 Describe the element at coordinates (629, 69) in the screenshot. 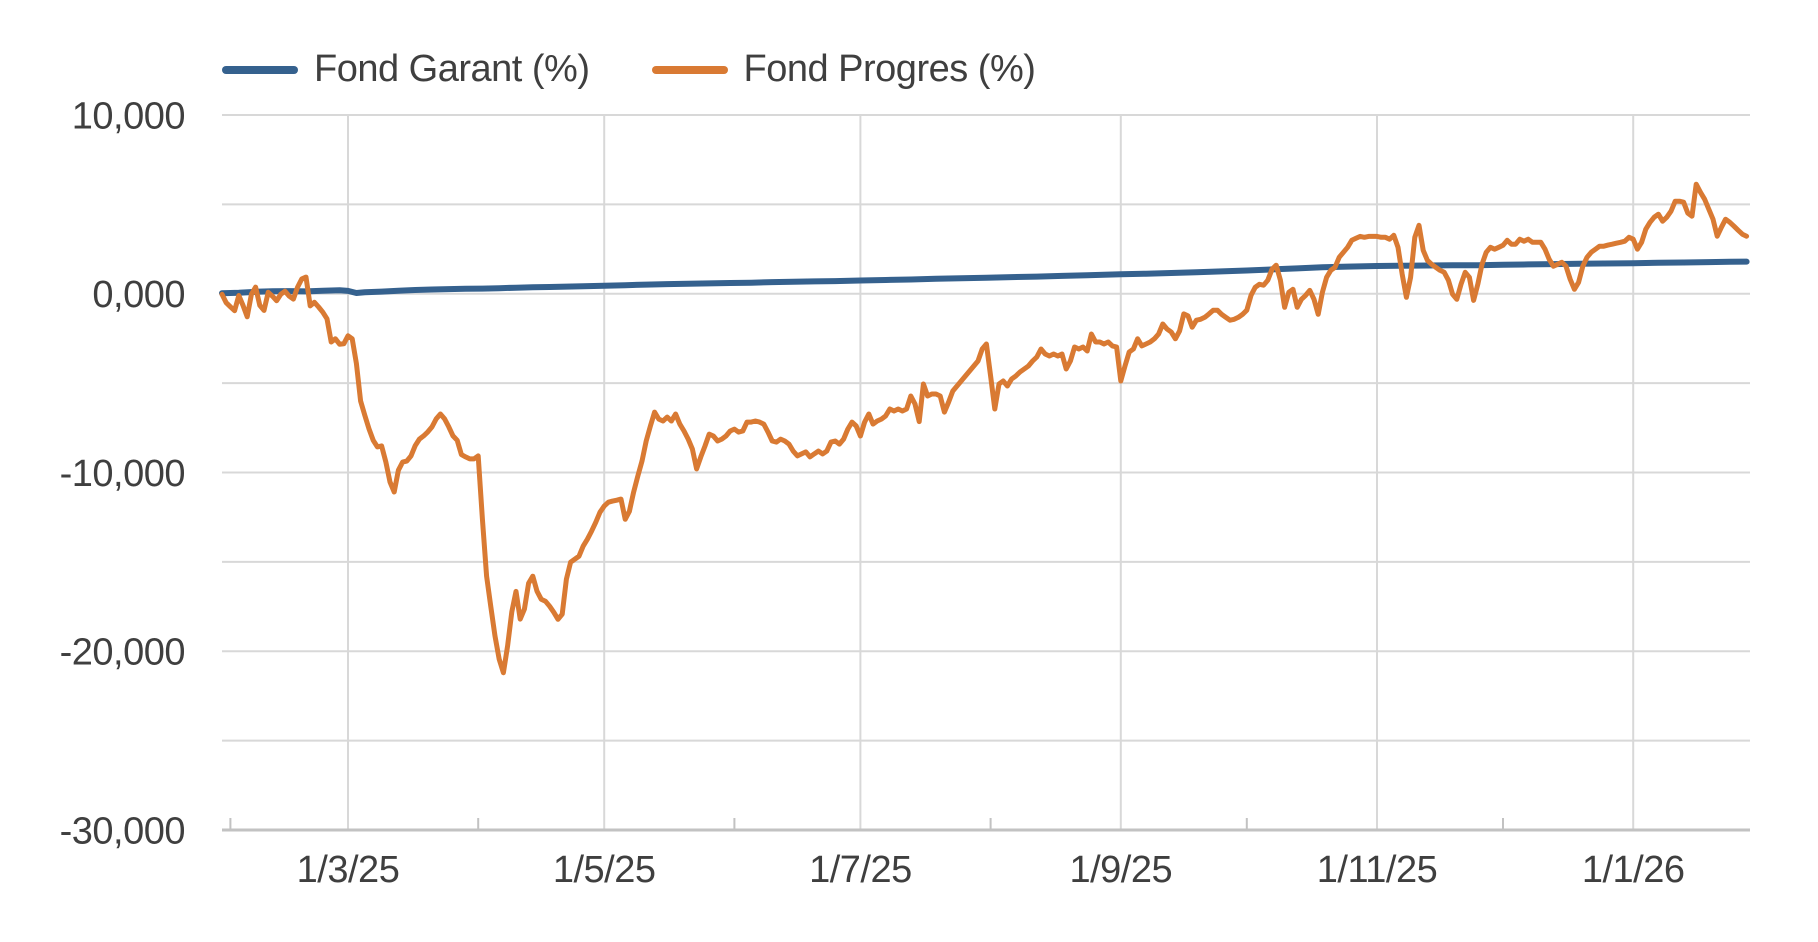

I see `chart-legend: Fond Garant (%) Fond Progres (%)` at that location.